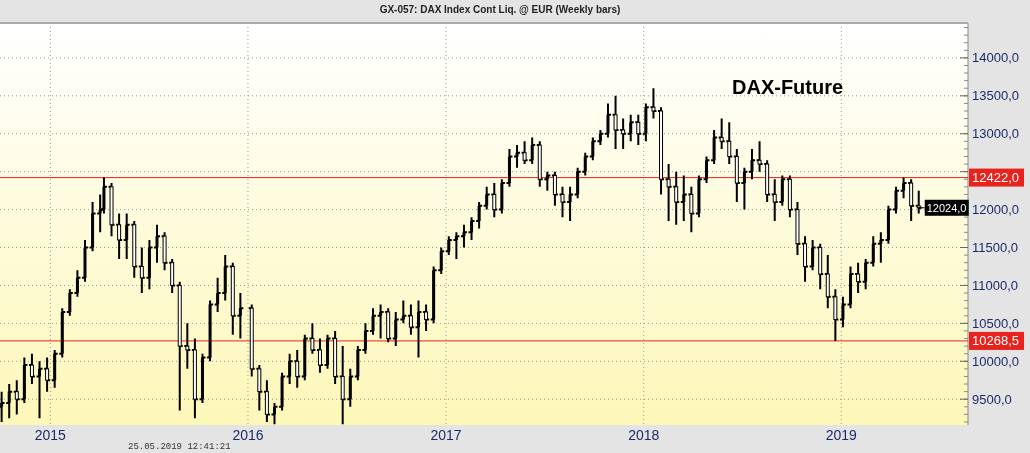 The image size is (1030, 453). I want to click on y-tick-label: 13500,0, so click(995, 96).